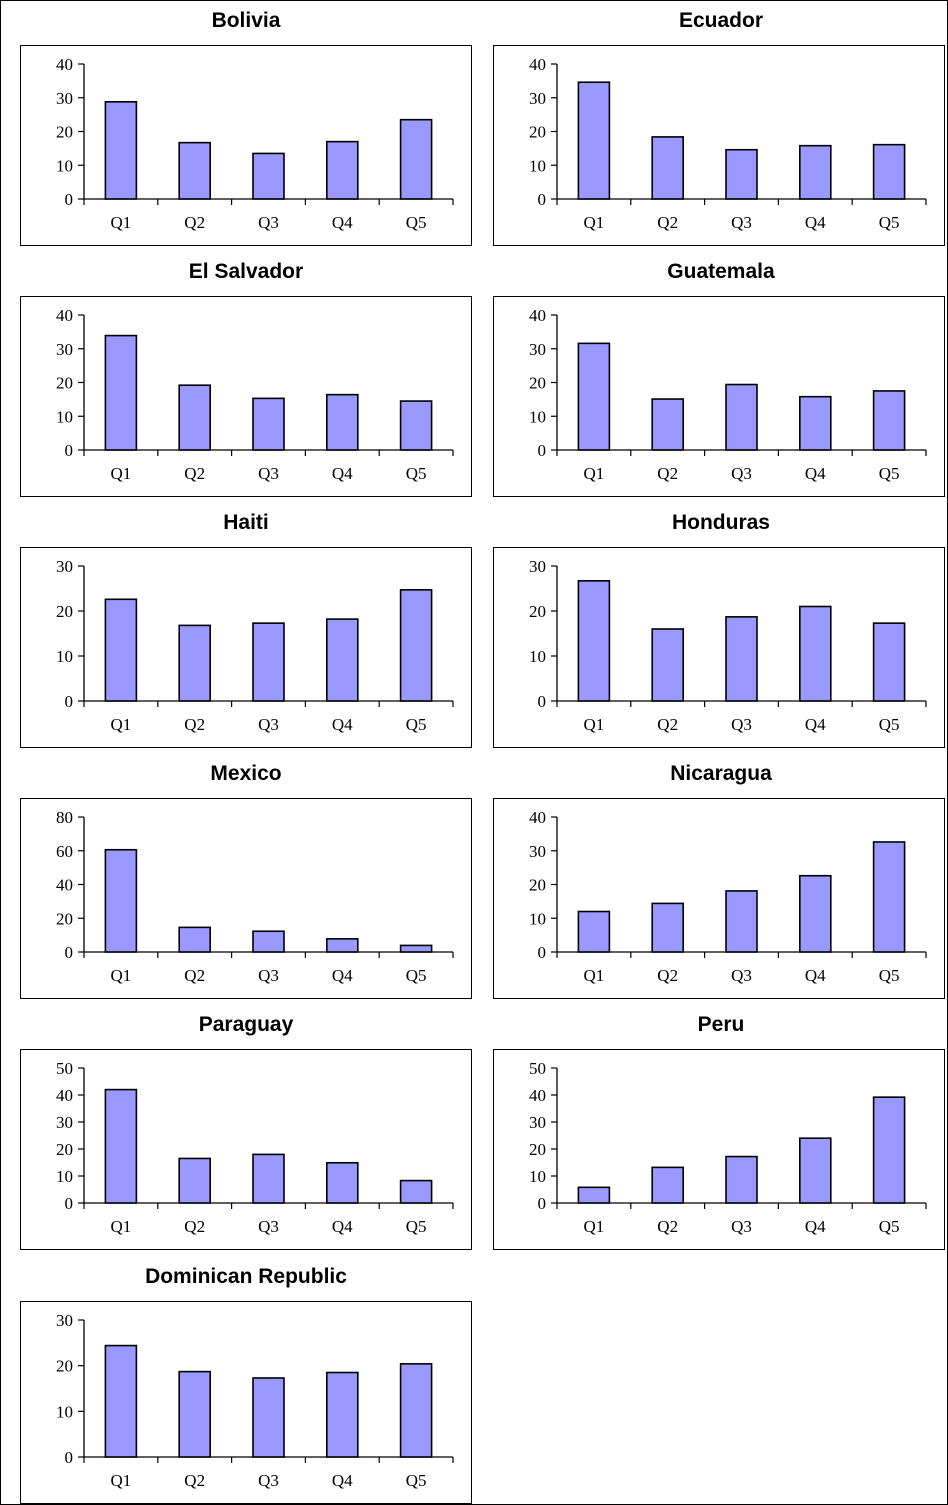 This screenshot has width=948, height=1505. Describe the element at coordinates (416, 948) in the screenshot. I see `bar-mexico-q5` at that location.